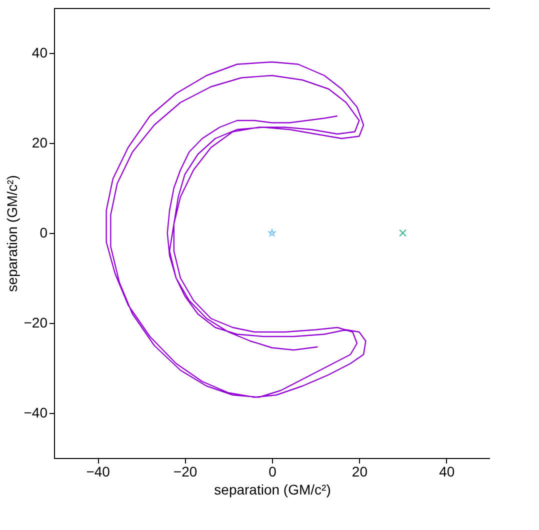 The width and height of the screenshot is (539, 530). What do you see at coordinates (44, 232) in the screenshot?
I see `y-tick-label: 0` at bounding box center [44, 232].